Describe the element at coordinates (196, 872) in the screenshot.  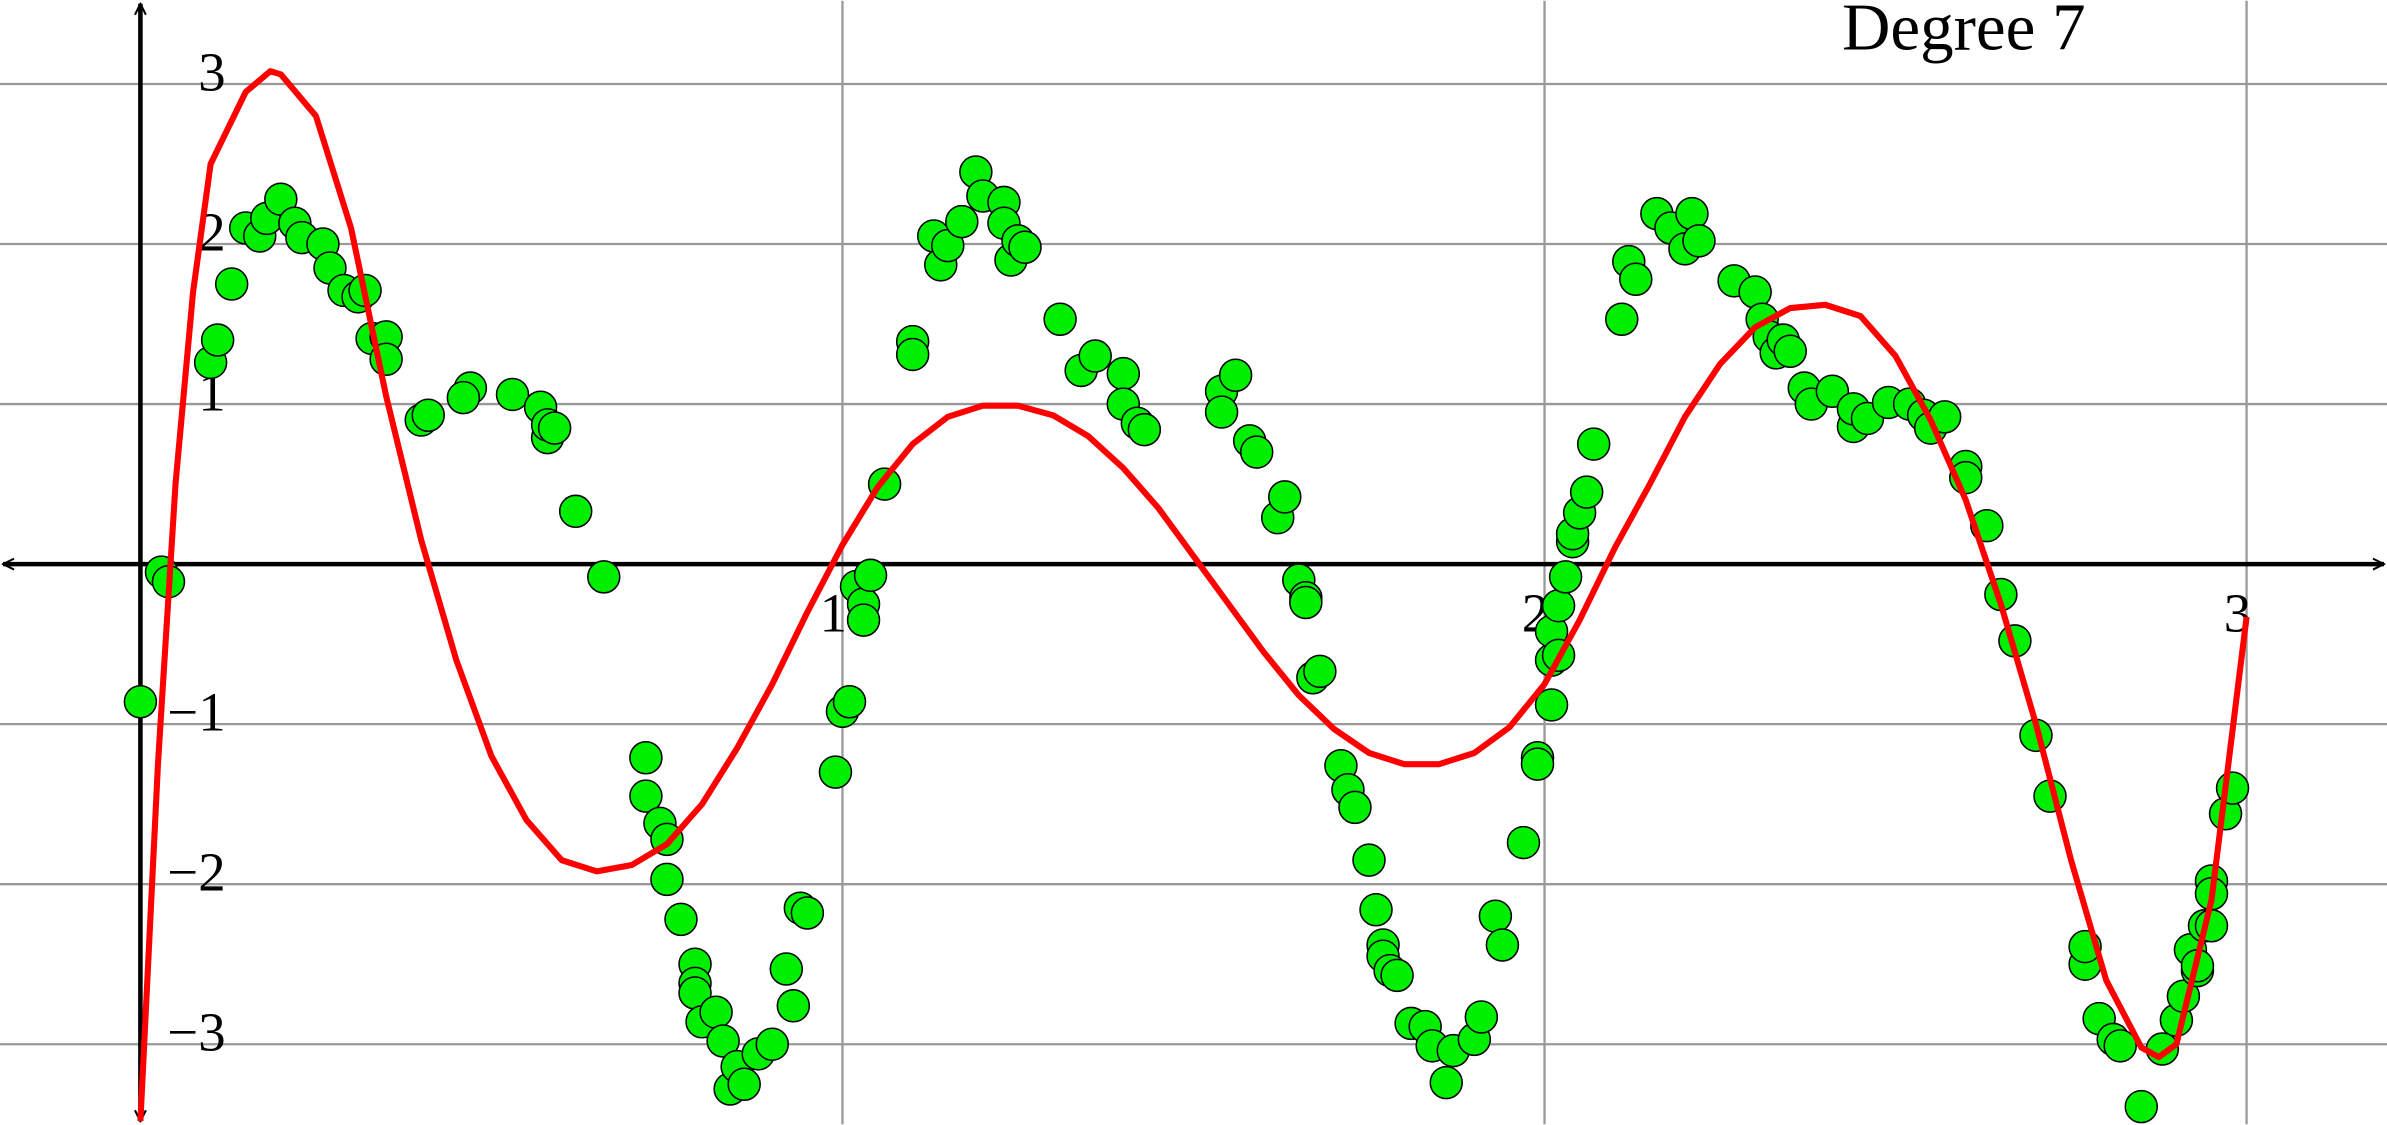
I see `y-tick-label: −2` at that location.